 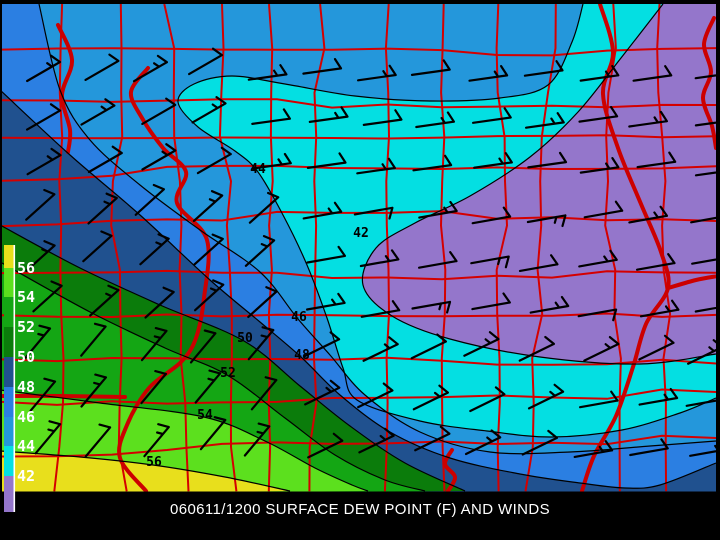 I want to click on contour-label: 44, so click(x=258, y=169).